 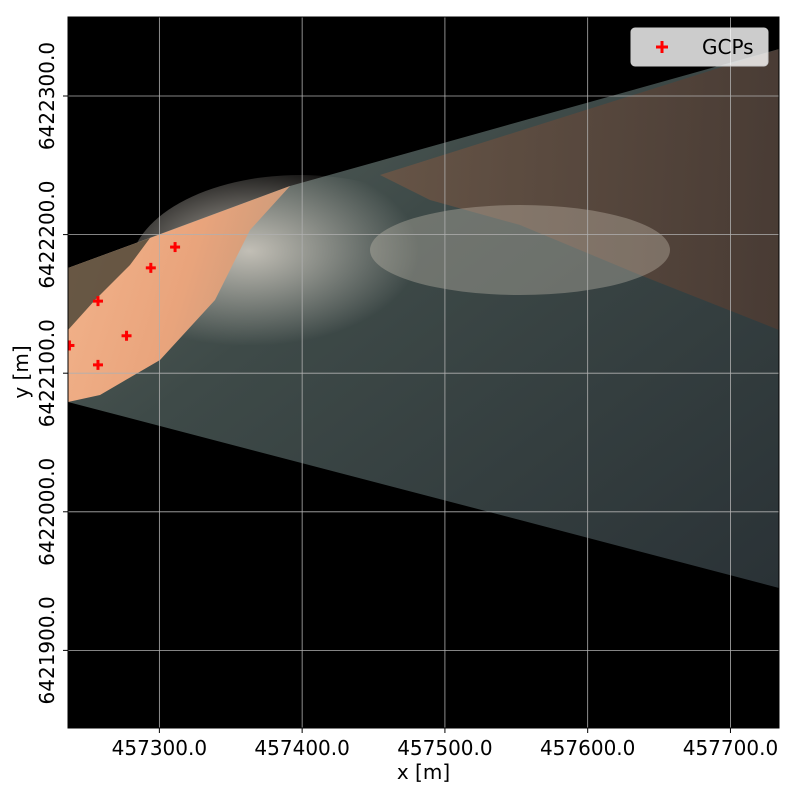 What do you see at coordinates (728, 47) in the screenshot?
I see `legend-label-gcps: GCPs` at bounding box center [728, 47].